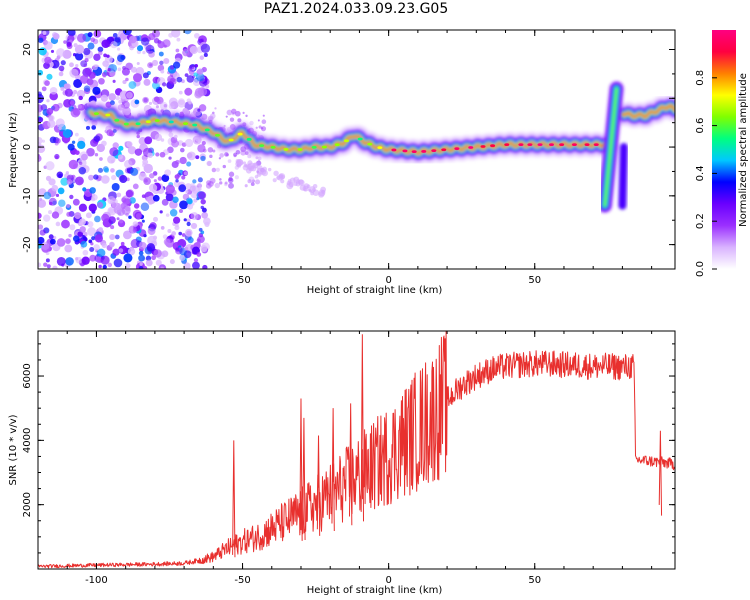  Describe the element at coordinates (700, 78) in the screenshot. I see `colorbar-tick-label: 0.8` at that location.